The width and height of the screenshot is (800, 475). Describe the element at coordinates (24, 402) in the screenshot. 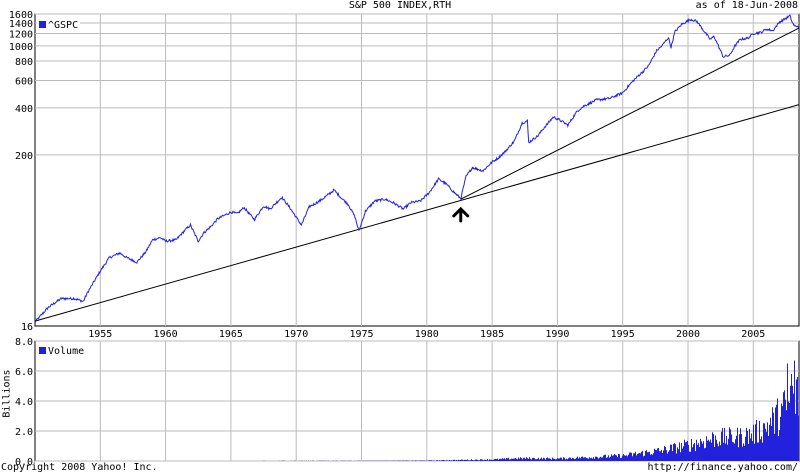

I see `volume-tick-label: 4.0` at that location.